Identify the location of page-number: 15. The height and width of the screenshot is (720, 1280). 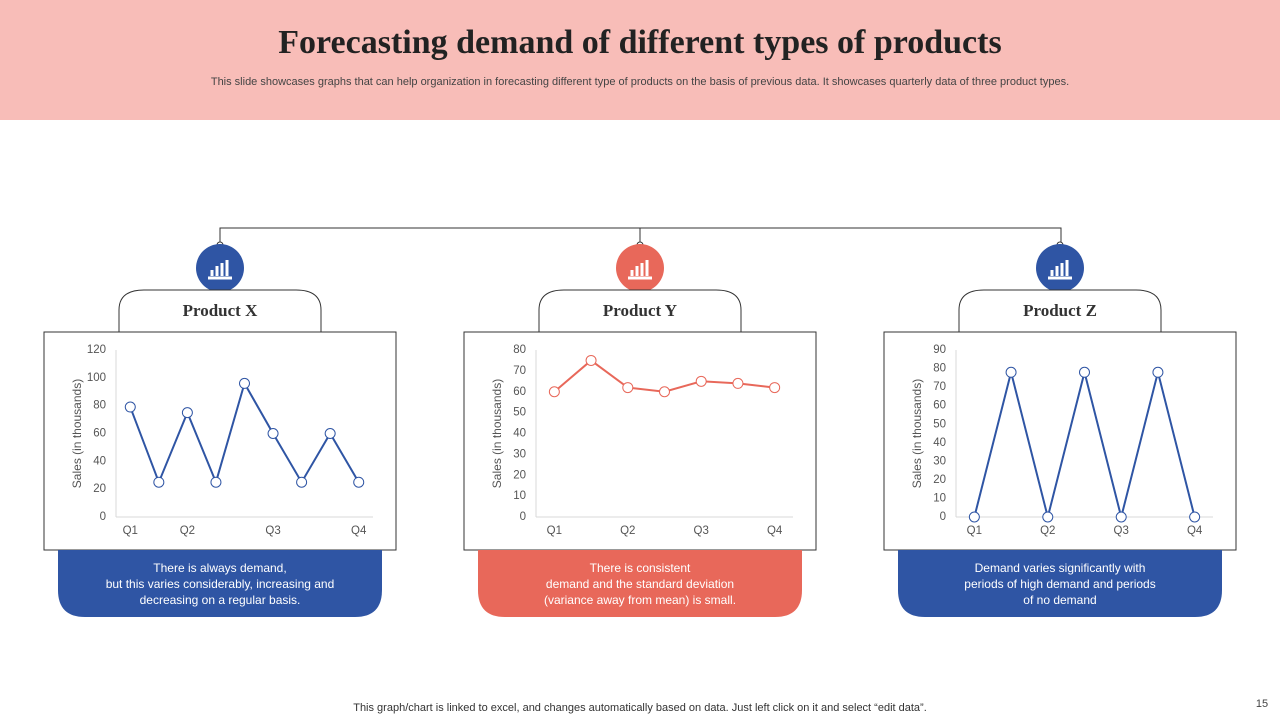
(1262, 704).